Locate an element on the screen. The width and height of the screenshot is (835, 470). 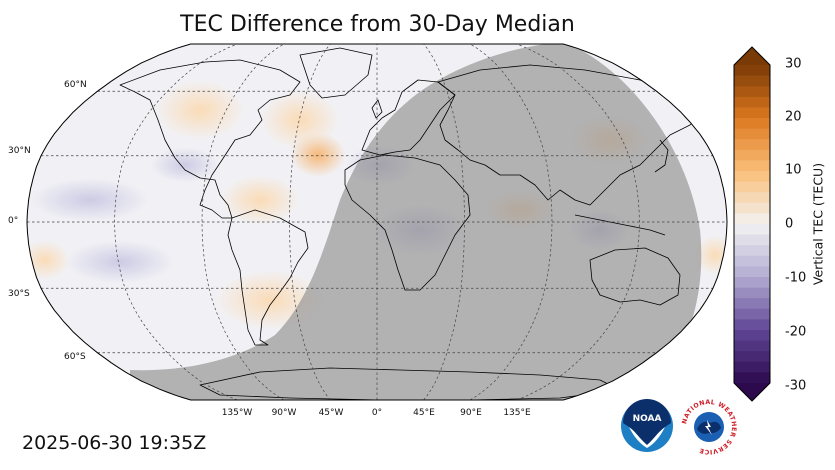
lat-label-30s: 30°S is located at coordinates (19, 294).